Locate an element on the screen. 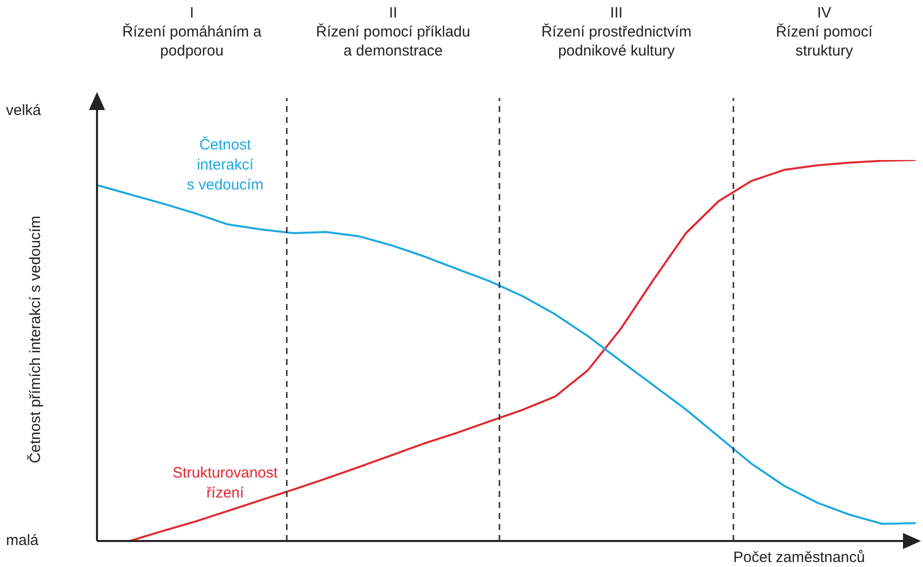  text: I Řízení pomáháním a podporou is located at coordinates (192, 32).